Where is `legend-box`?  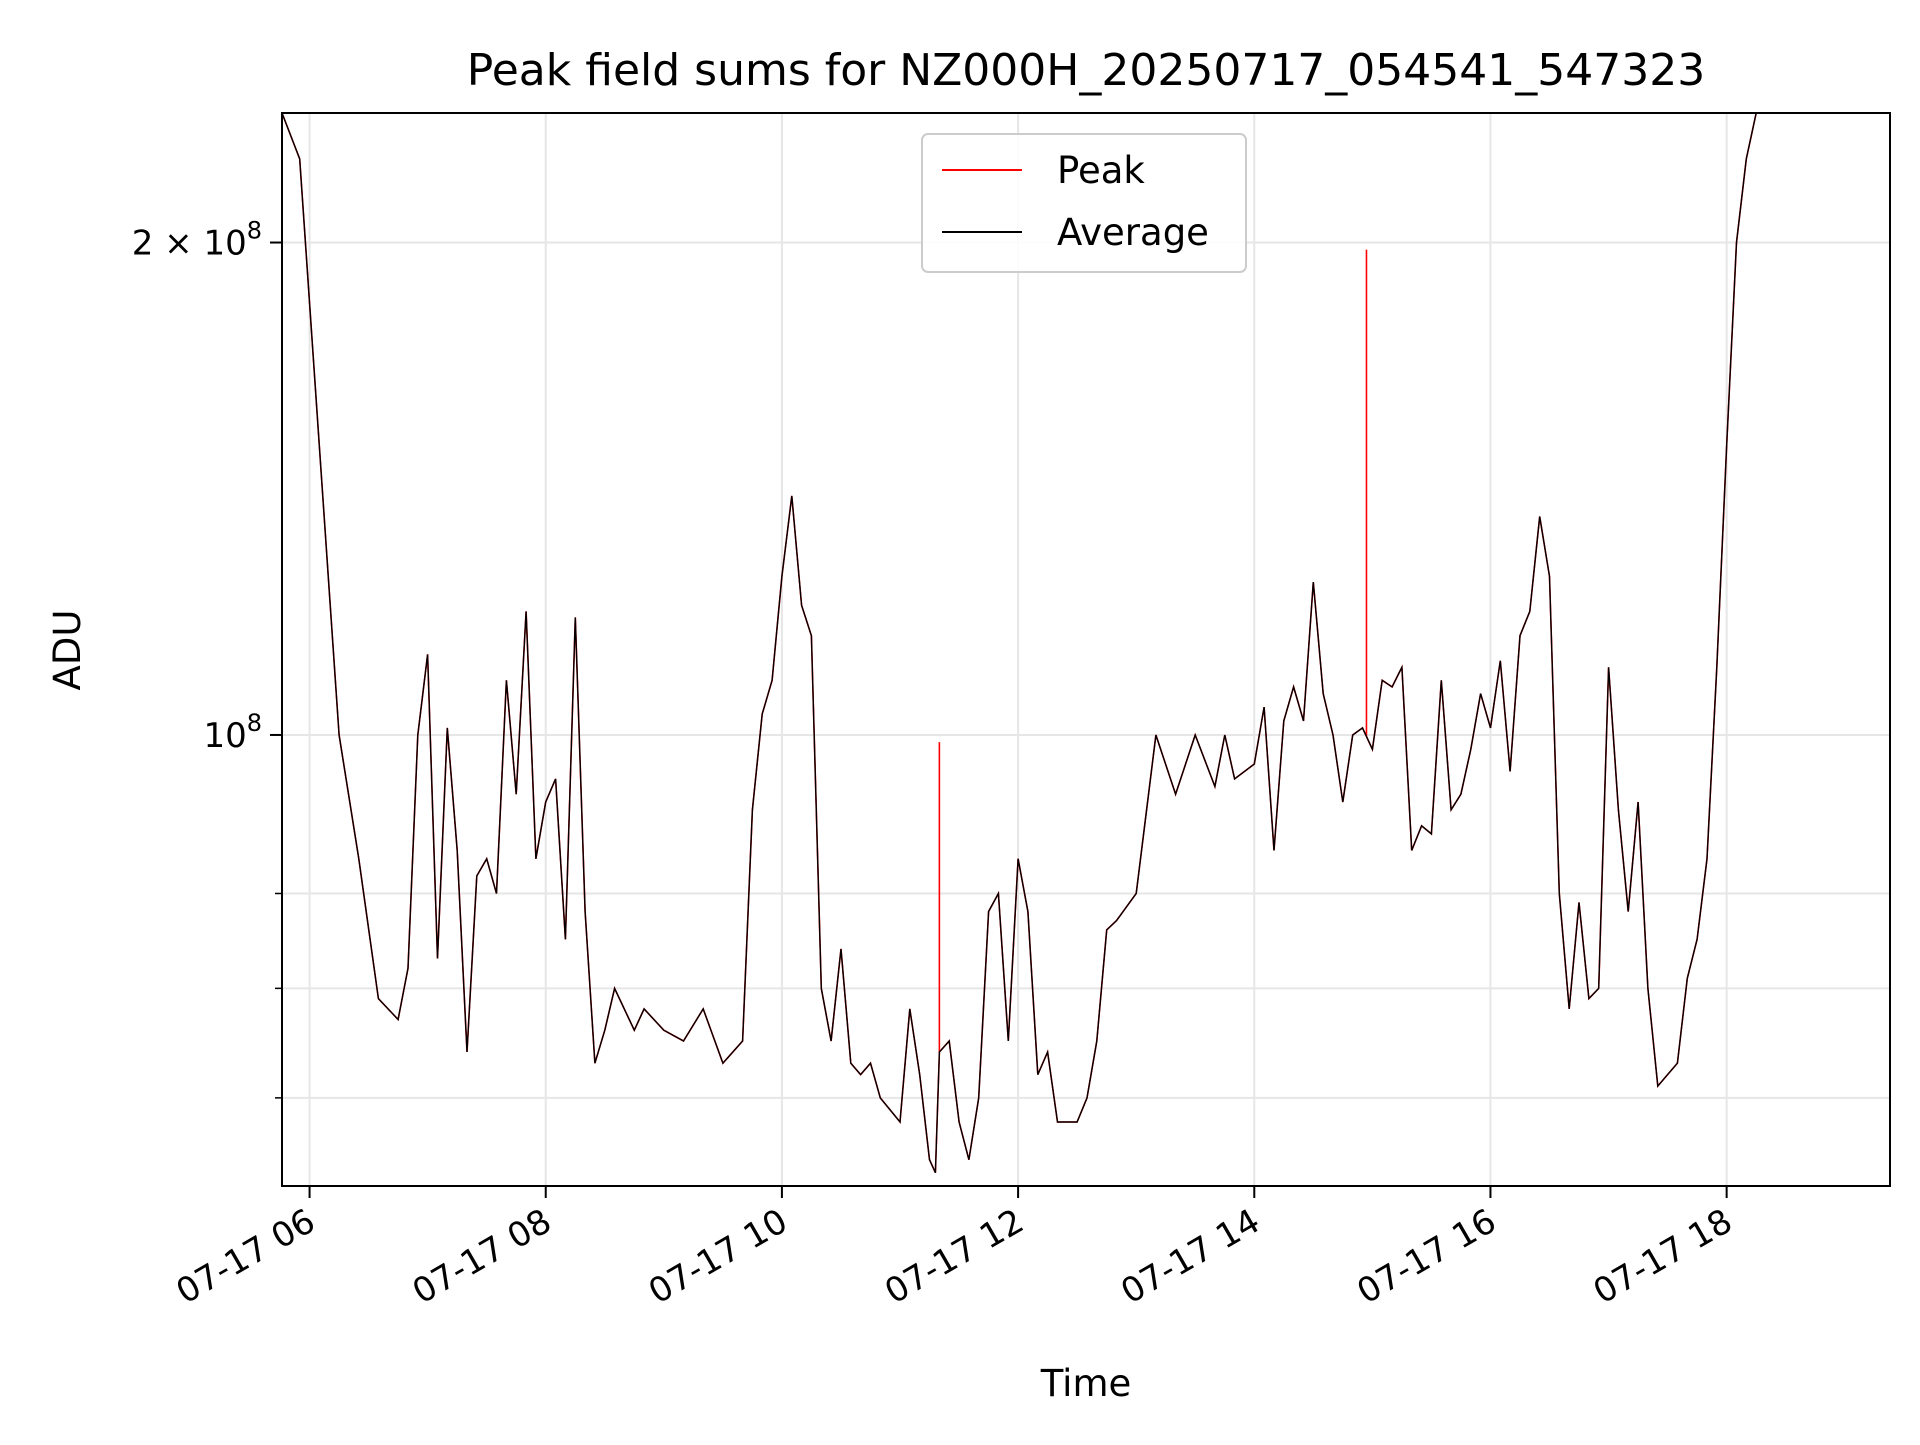 legend-box is located at coordinates (1084, 203).